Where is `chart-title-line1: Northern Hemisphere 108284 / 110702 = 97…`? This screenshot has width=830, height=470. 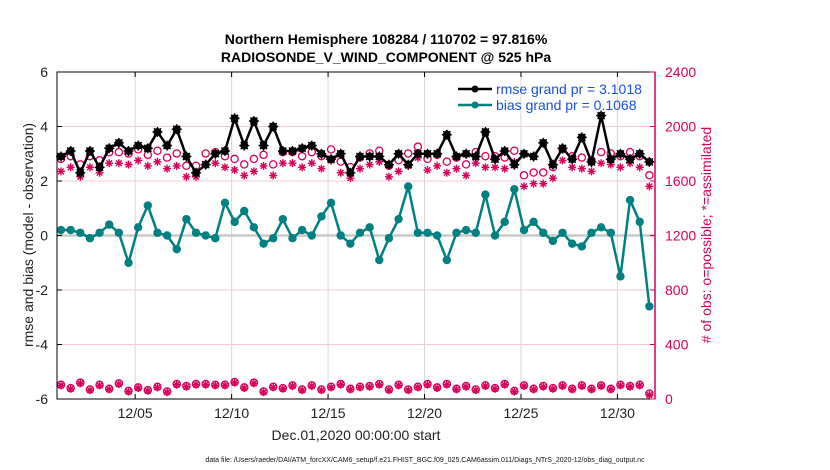 chart-title-line1: Northern Hemisphere 108284 / 110702 = 97… is located at coordinates (386, 39).